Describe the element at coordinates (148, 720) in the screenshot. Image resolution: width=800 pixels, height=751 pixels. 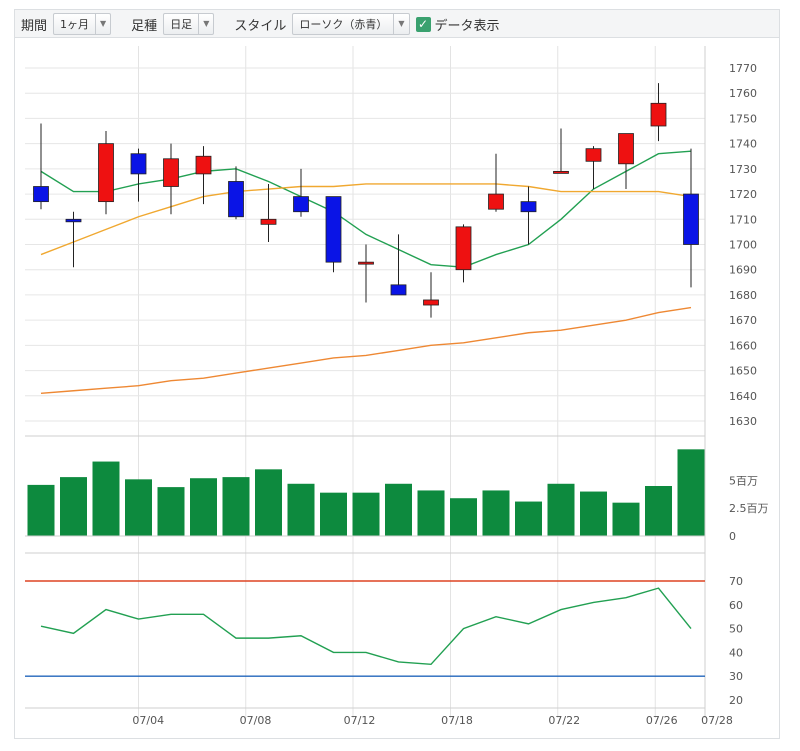
I see `date-tick-label: 07/04` at that location.